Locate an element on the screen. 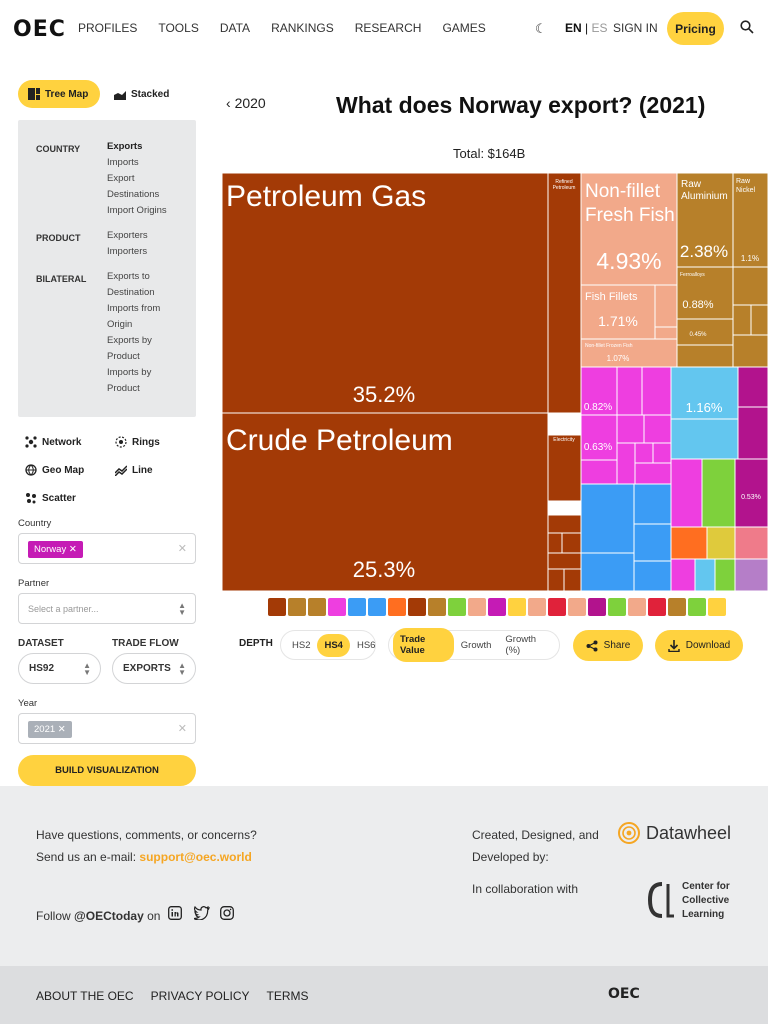 Image resolution: width=768 pixels, height=1024 pixels. menu-export-dest-2: Destinations is located at coordinates (133, 194).